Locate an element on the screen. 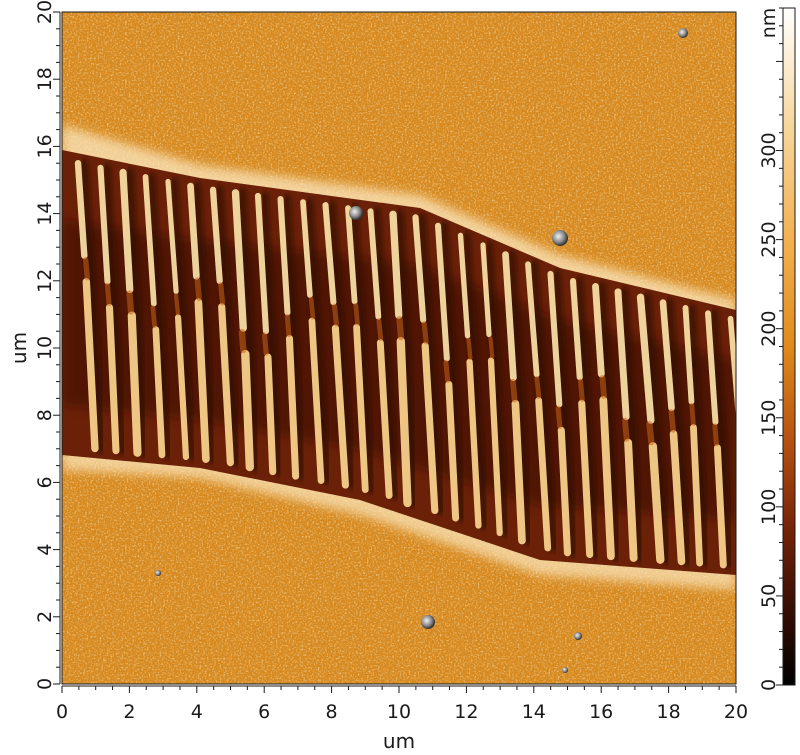 This screenshot has width=800, height=755. colorbar-tick-label: 100 is located at coordinates (769, 507).